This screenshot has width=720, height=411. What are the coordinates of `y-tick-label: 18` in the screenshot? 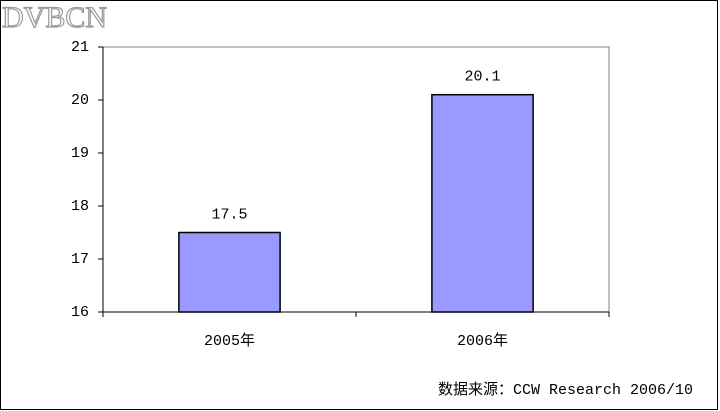 It's located at (80, 206).